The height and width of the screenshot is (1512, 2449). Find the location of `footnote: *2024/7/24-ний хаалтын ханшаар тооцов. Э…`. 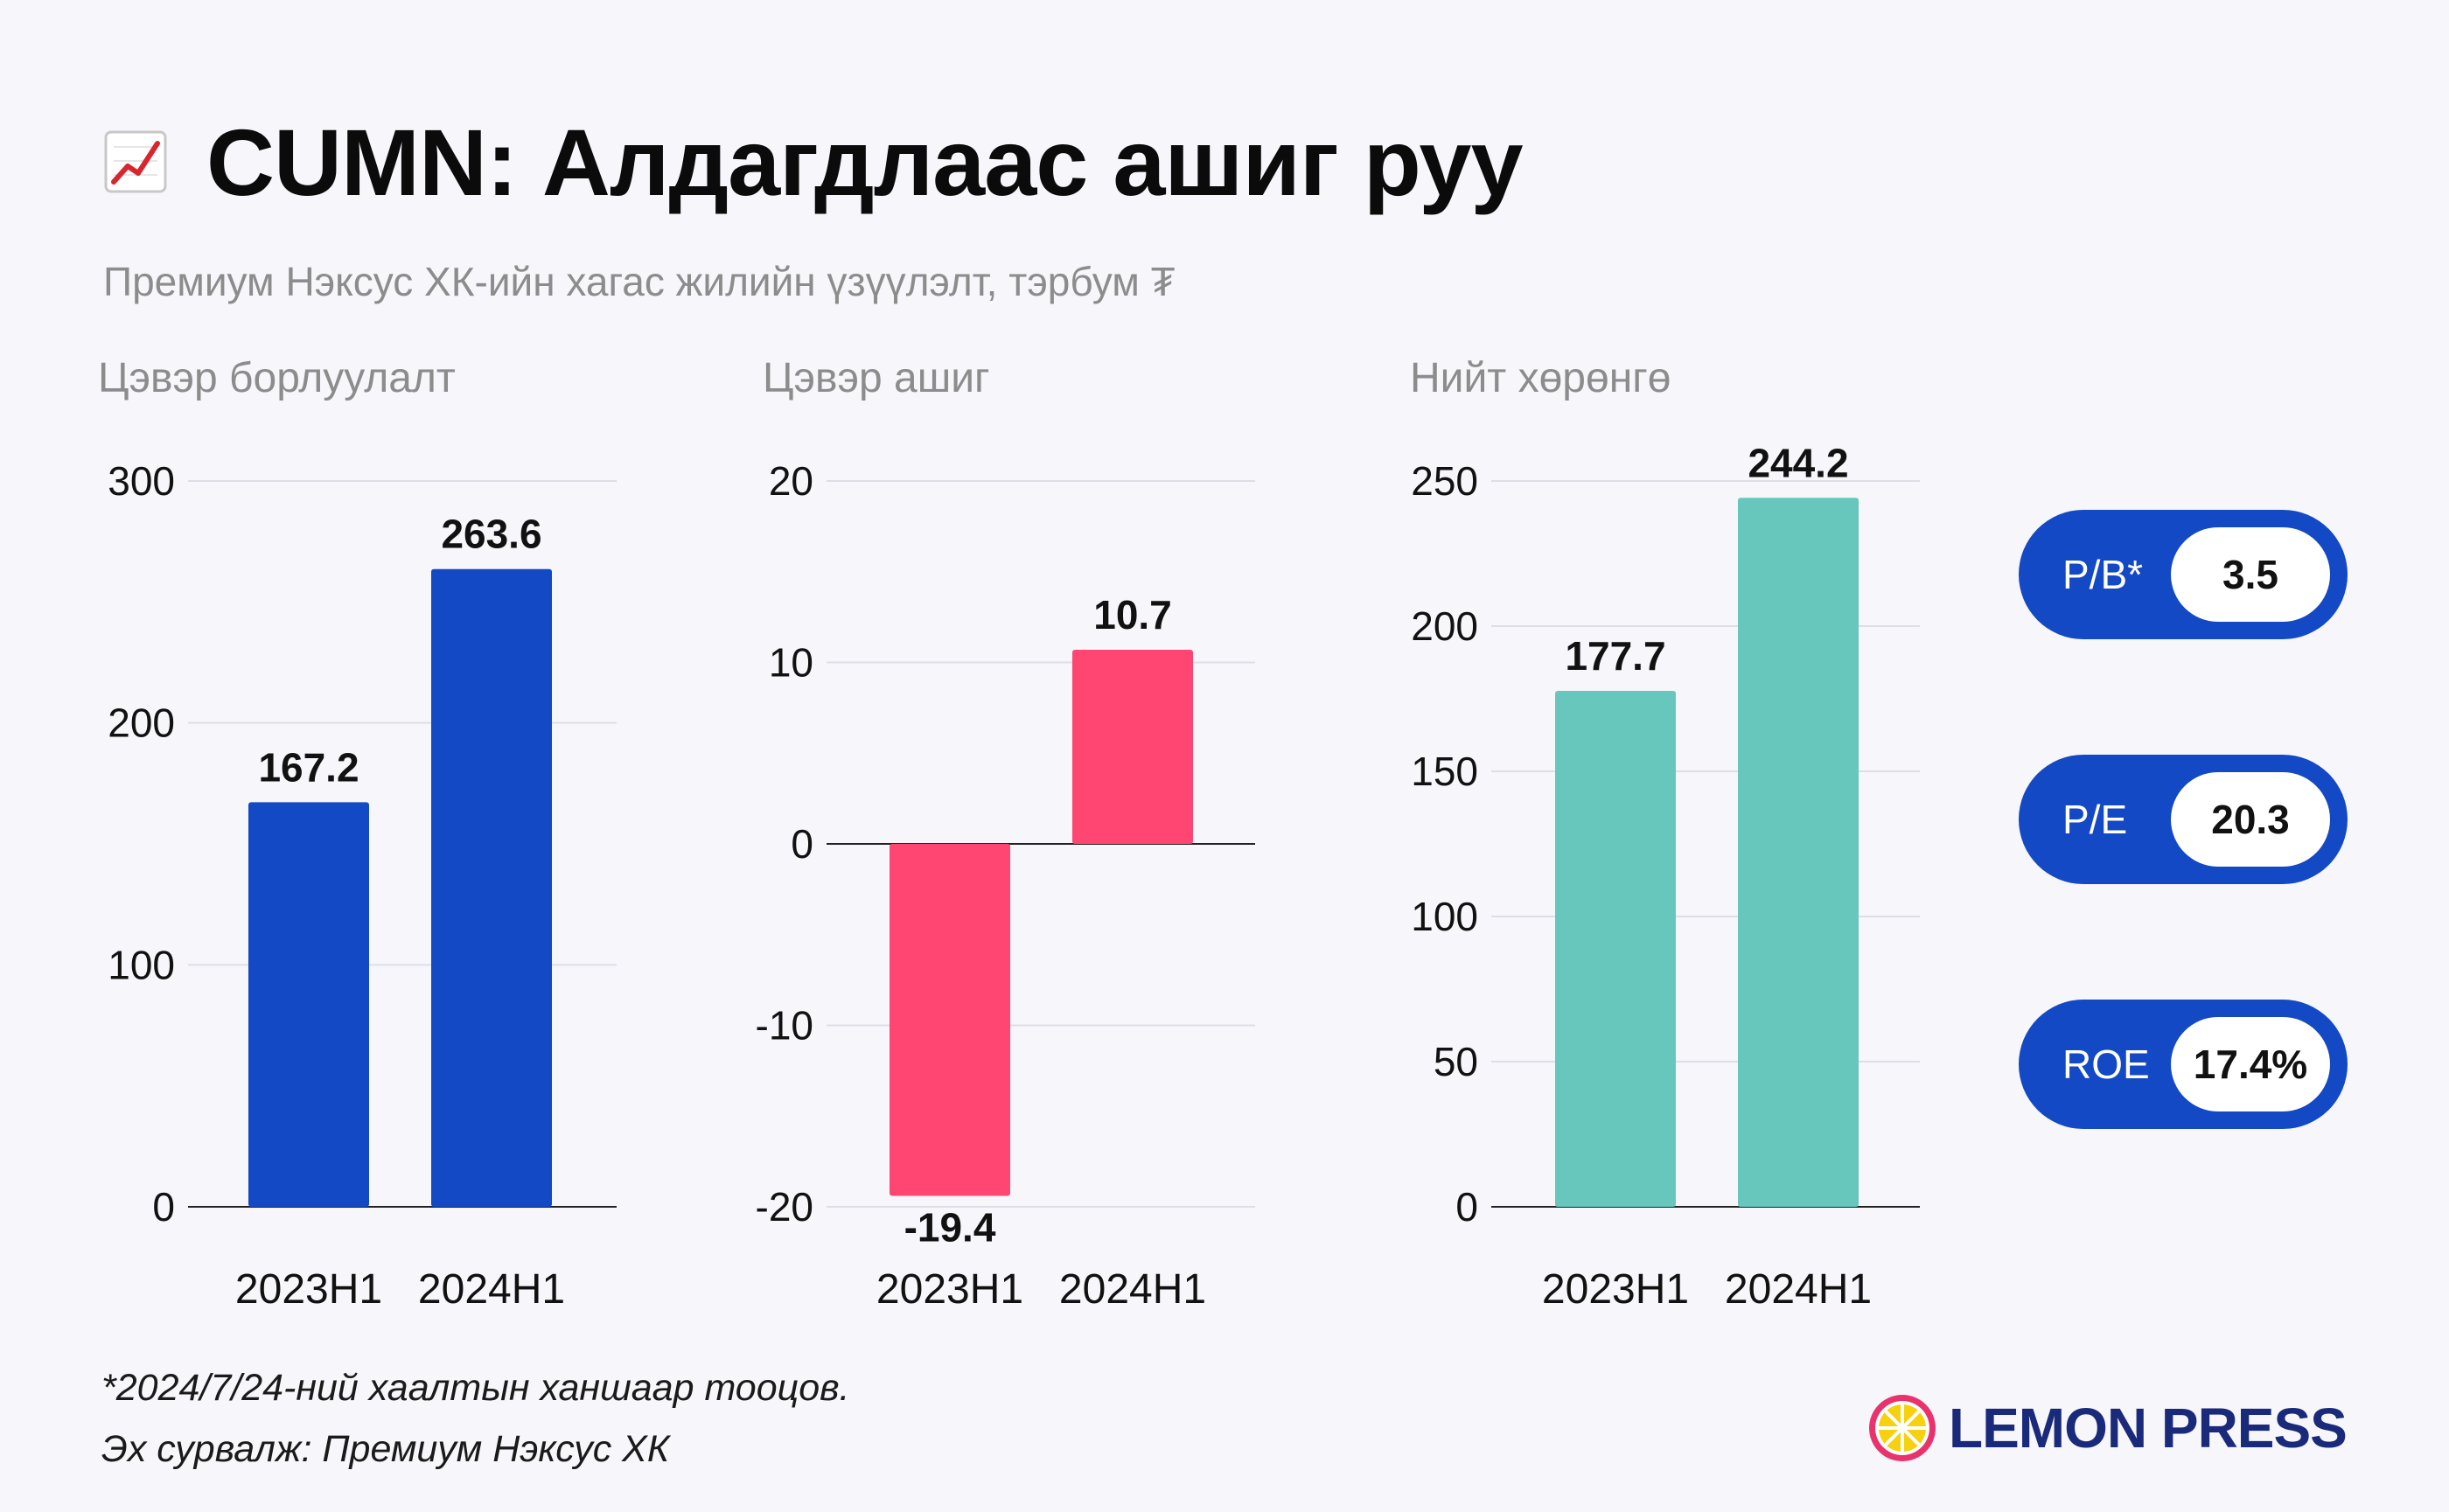

footnote: *2024/7/24-ний хаалтын ханшаар тооцов. Э… is located at coordinates (475, 1419).